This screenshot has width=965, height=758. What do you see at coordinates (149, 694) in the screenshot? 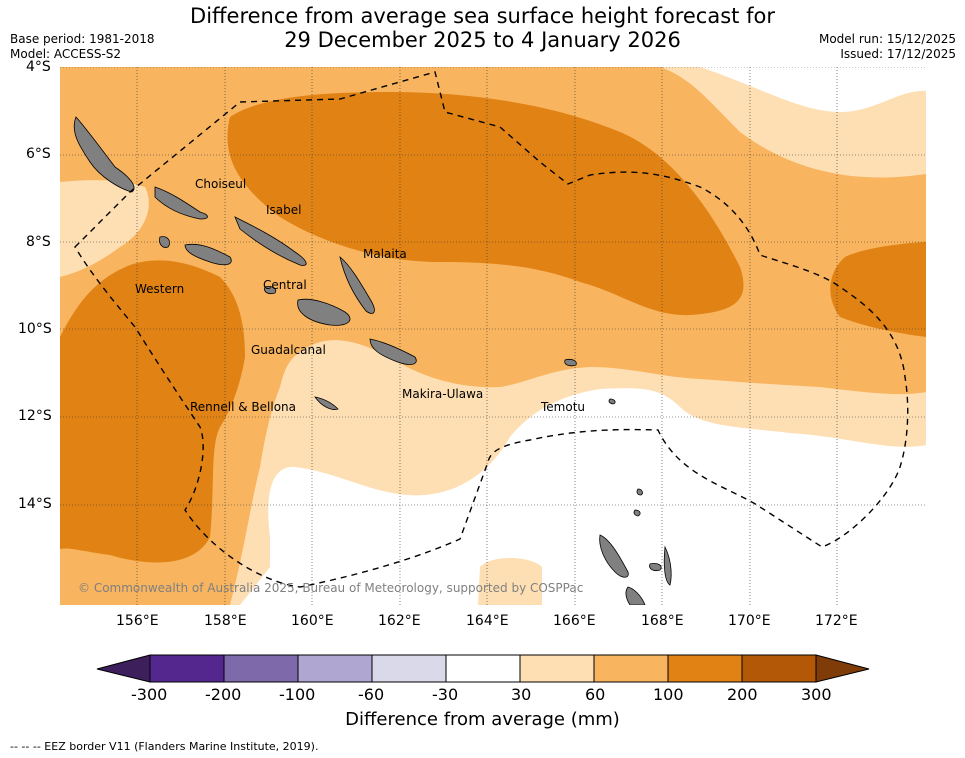
I see `cb-tick-neg300: -300` at bounding box center [149, 694].